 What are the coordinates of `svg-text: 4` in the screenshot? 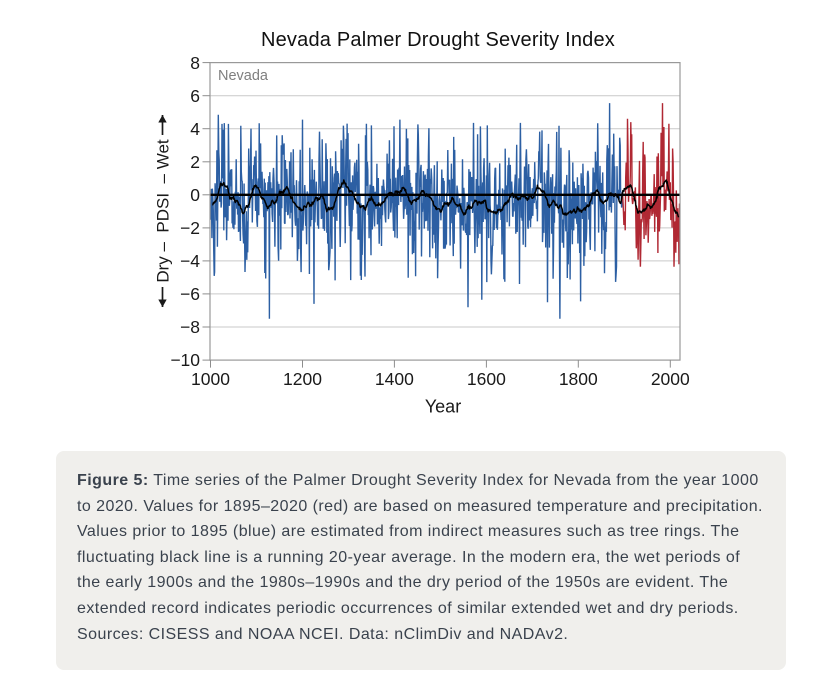 It's located at (195, 129).